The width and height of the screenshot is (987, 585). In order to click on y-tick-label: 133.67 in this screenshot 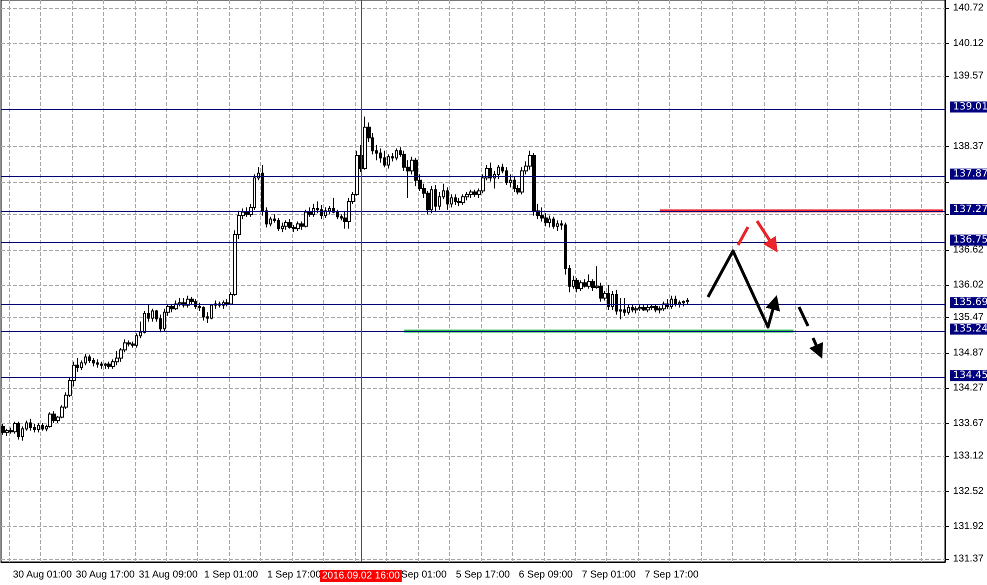, I will do `click(968, 424)`.